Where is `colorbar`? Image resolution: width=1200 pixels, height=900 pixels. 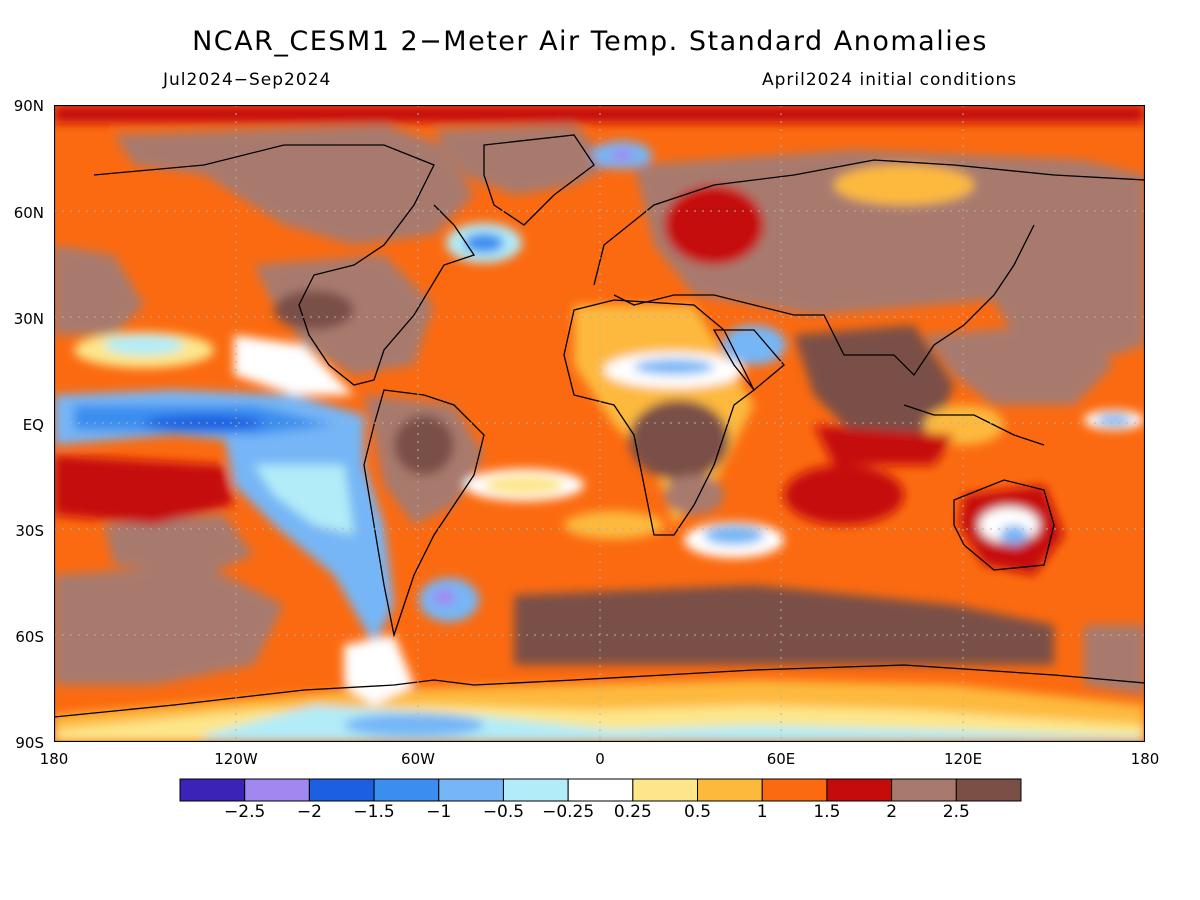 colorbar is located at coordinates (600, 790).